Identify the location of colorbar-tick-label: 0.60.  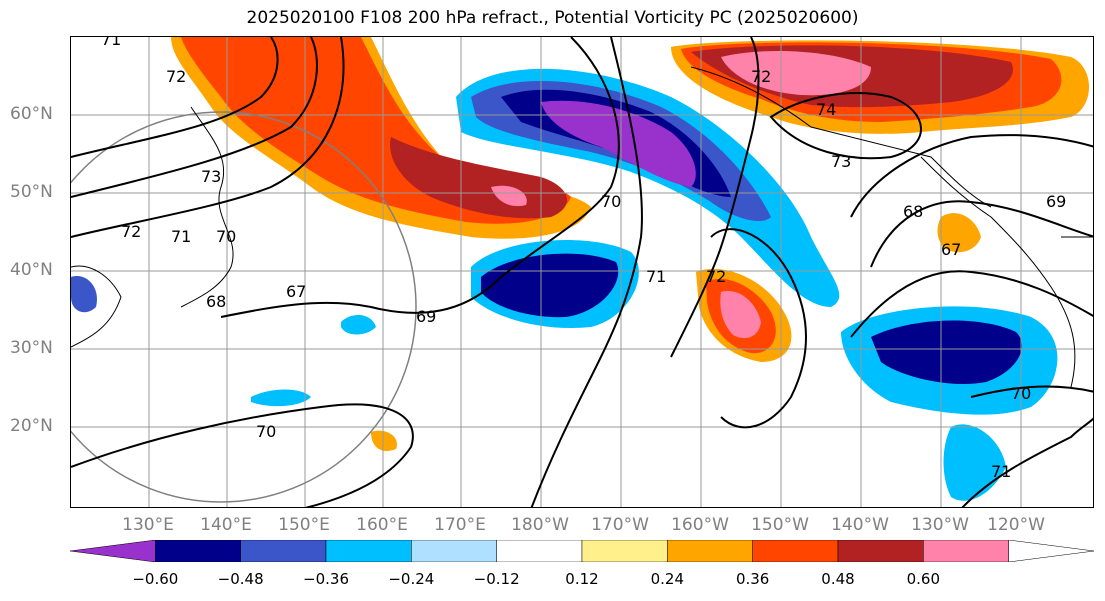
(923, 579).